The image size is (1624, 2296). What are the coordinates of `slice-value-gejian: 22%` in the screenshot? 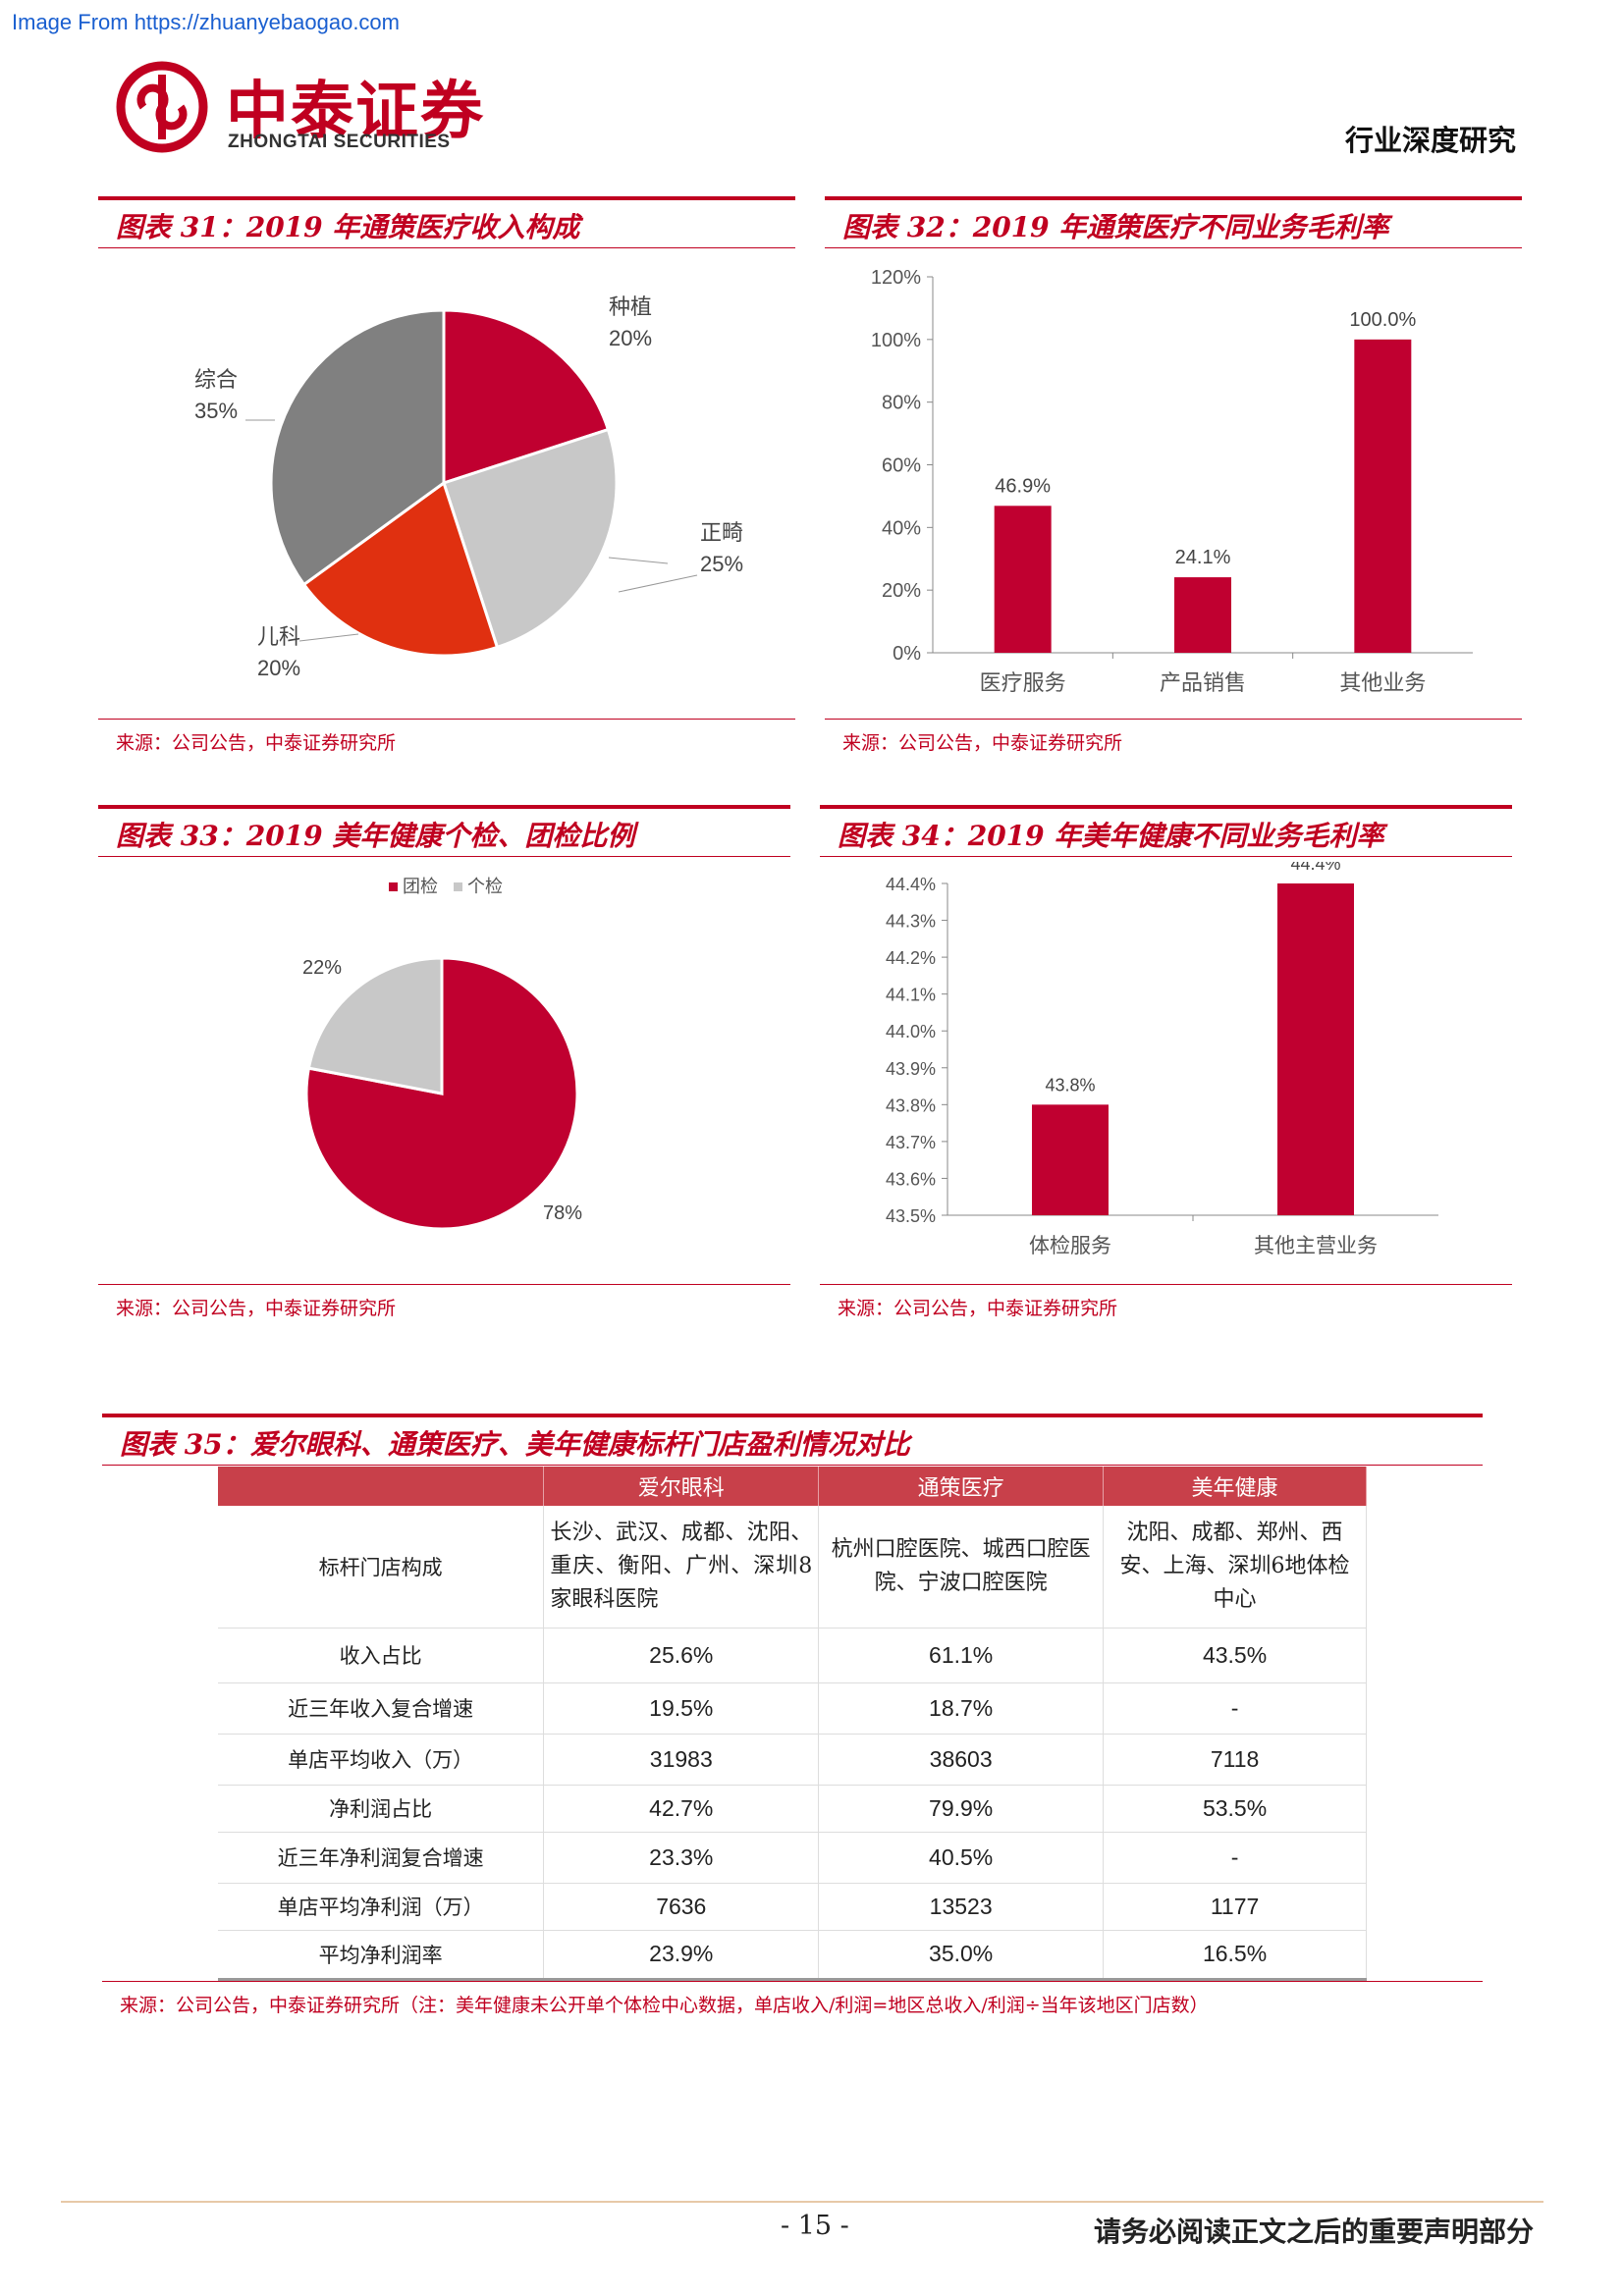 It's located at (322, 968).